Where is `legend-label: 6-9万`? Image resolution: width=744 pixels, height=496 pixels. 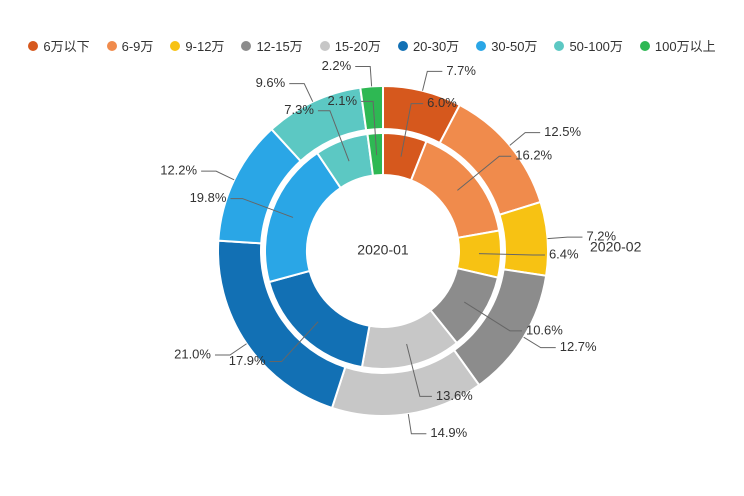
legend-label: 6-9万 is located at coordinates (137, 46).